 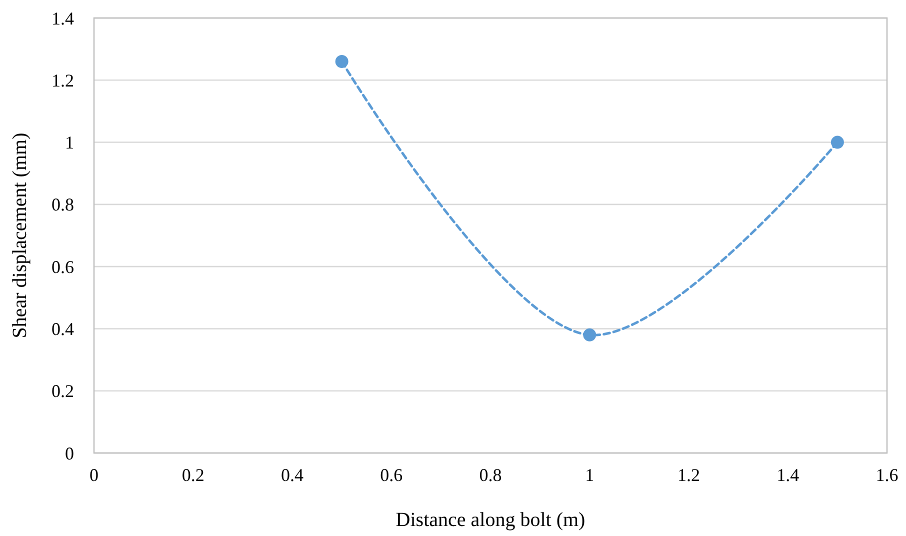 I want to click on x-tick-label: 0.6, so click(x=391, y=475).